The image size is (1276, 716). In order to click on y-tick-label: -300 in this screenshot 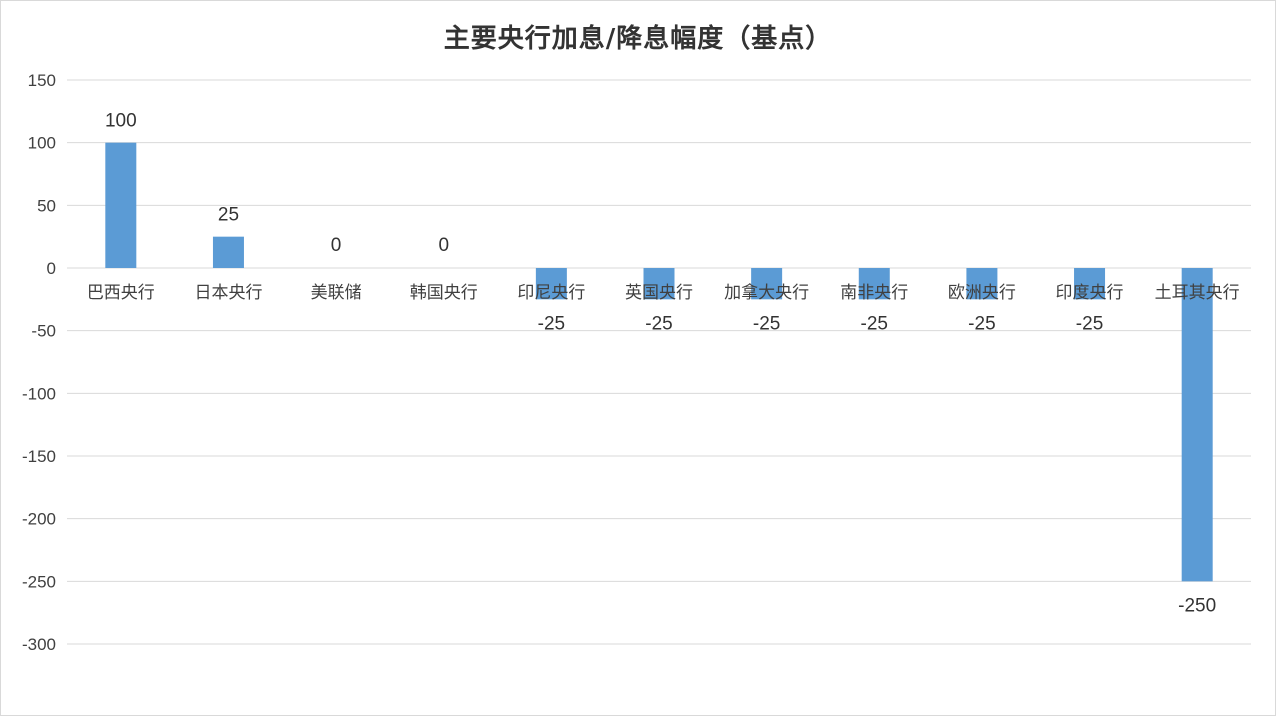, I will do `click(39, 644)`.